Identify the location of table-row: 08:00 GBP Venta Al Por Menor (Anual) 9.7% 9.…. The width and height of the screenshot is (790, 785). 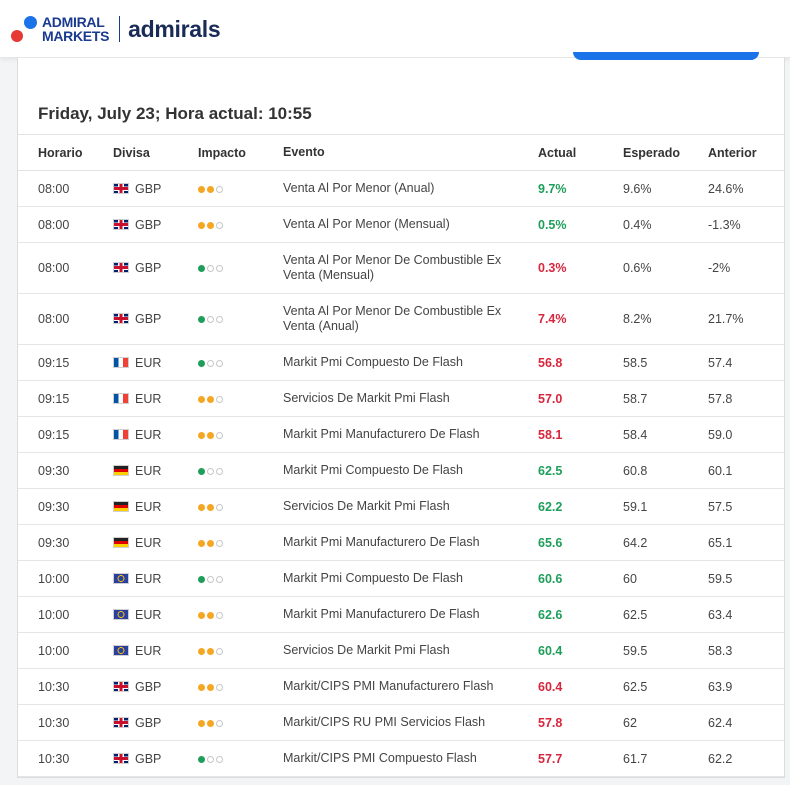
(401, 188).